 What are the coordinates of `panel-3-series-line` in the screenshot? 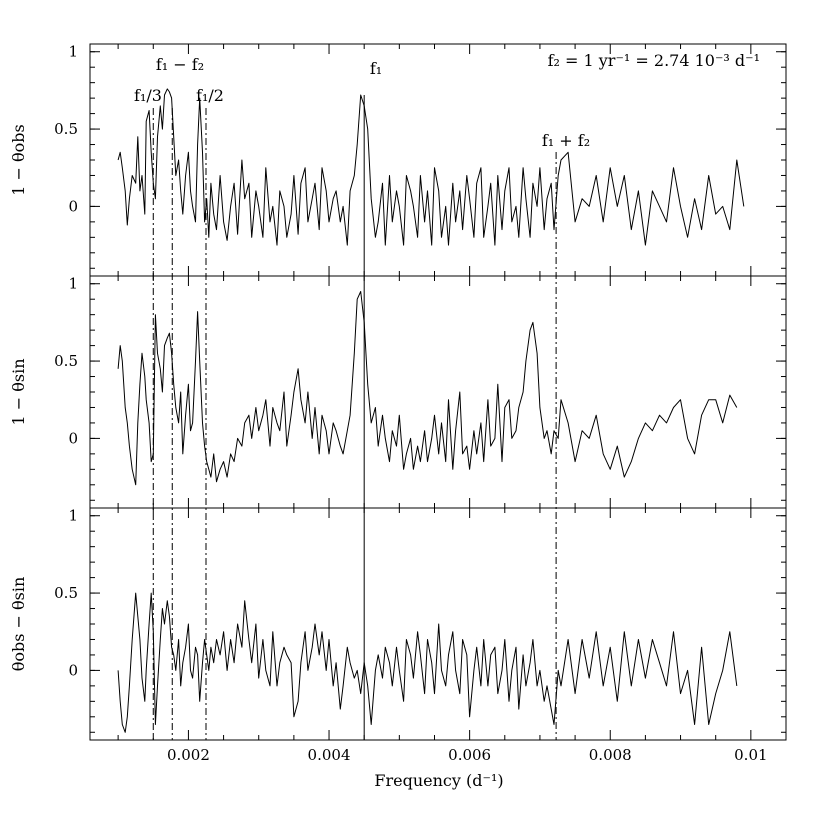 It's located at (427, 662).